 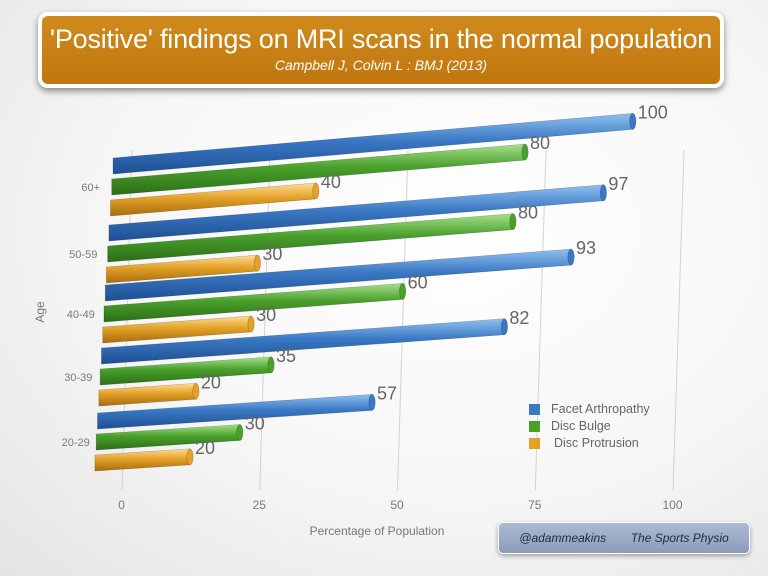 What do you see at coordinates (121, 505) in the screenshot?
I see `x-tick-label: 0` at bounding box center [121, 505].